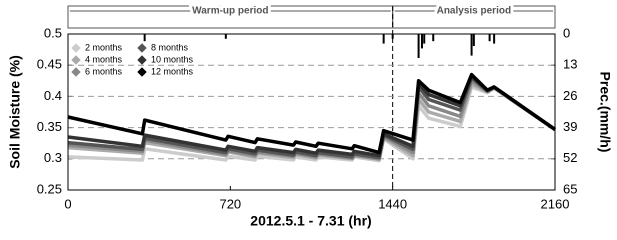 Image resolution: width=617 pixels, height=240 pixels. Describe the element at coordinates (605, 112) in the screenshot. I see `y2-axis-label: Prec.(mm/h)` at that location.